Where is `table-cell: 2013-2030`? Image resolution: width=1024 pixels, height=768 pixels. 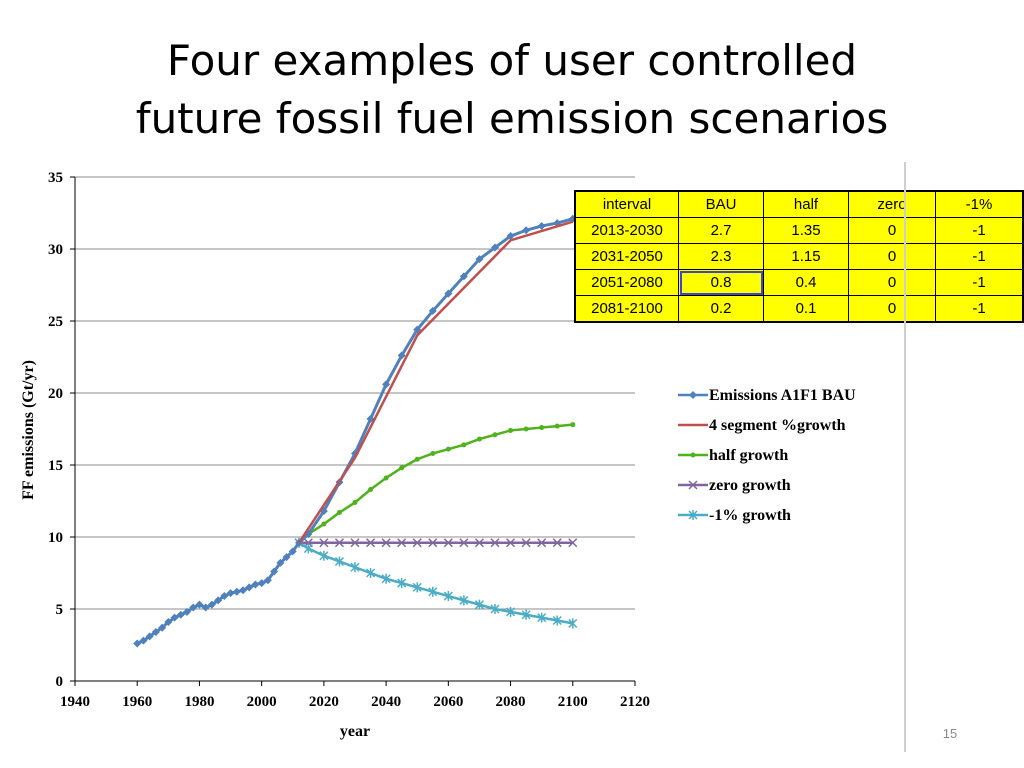 table-cell: 2013-2030 is located at coordinates (626, 230).